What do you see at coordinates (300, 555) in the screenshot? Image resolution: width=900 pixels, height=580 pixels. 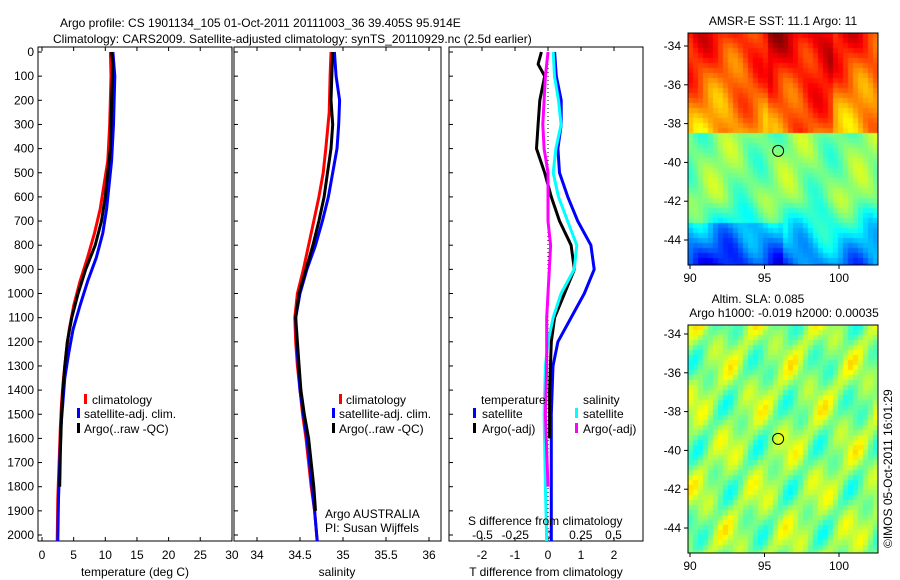 I see `x-tick-label: 34.5` at bounding box center [300, 555].